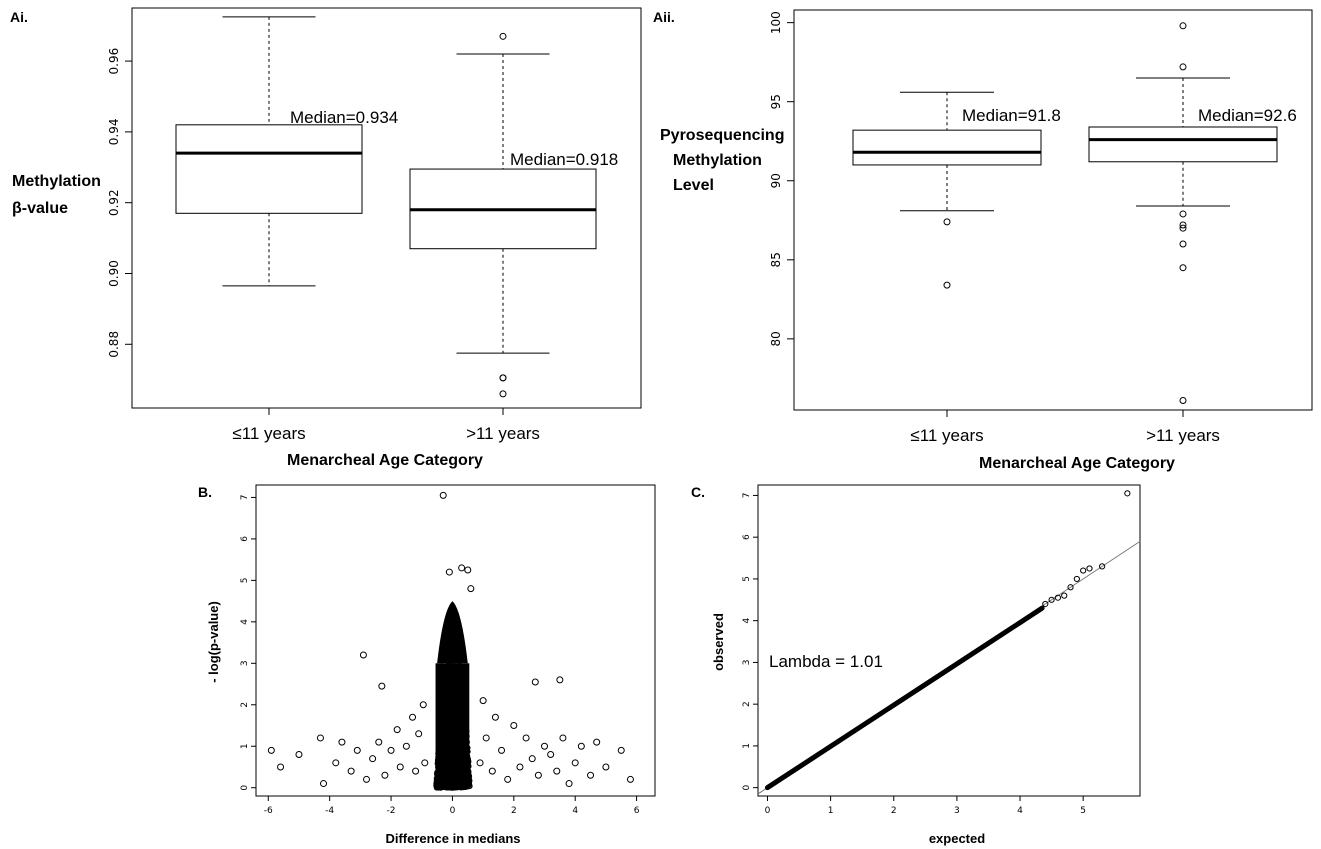 This screenshot has height=849, width=1321. Describe the element at coordinates (776, 259) in the screenshot. I see `y-tick-label: 85` at that location.